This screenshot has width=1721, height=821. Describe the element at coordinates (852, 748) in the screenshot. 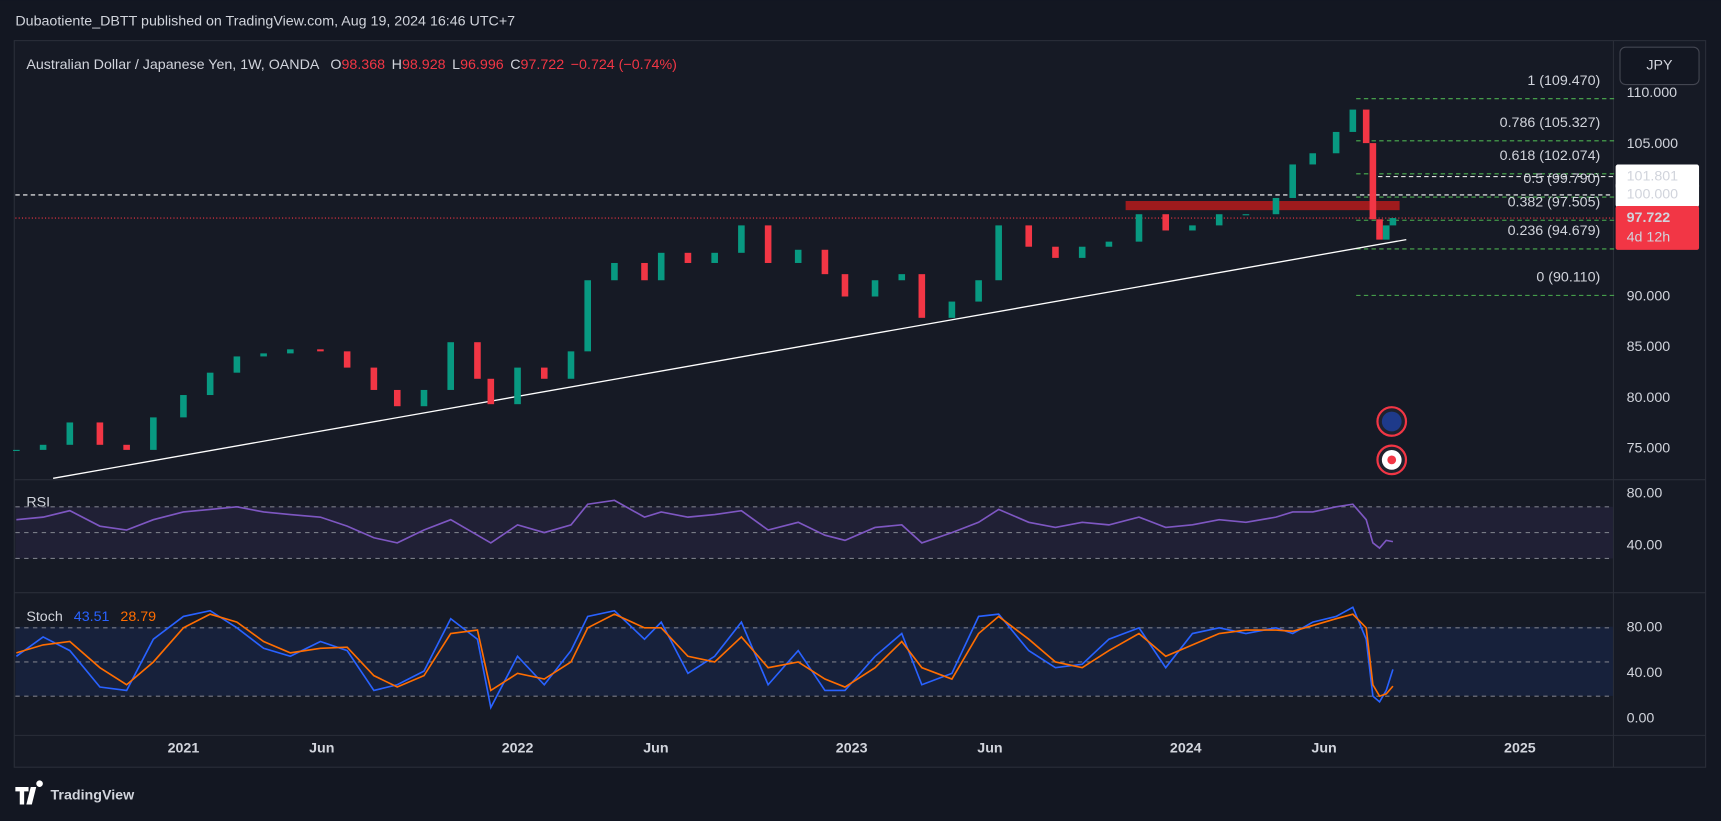

I see `x-tick-label: 2023` at that location.